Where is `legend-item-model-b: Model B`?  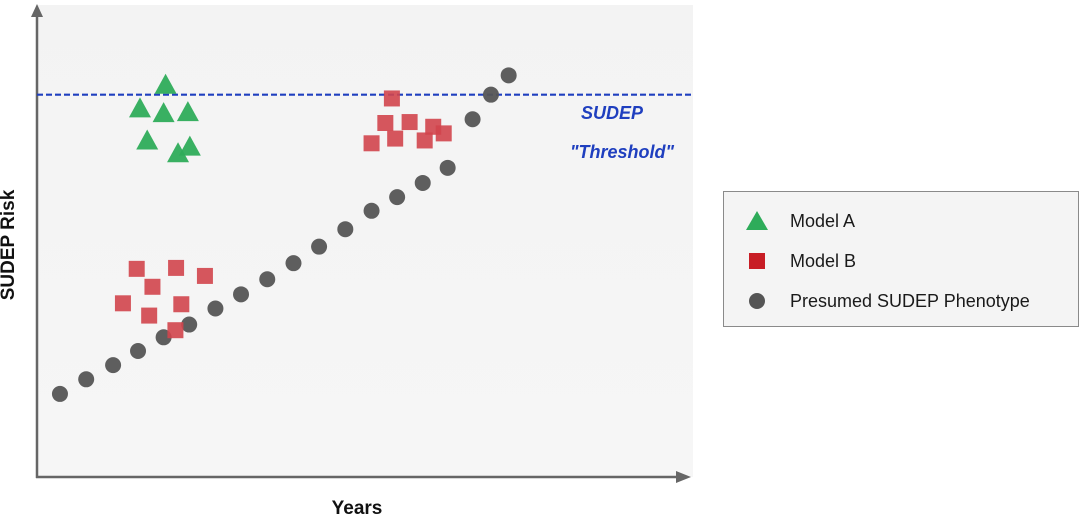 legend-item-model-b: Model B is located at coordinates (790, 261).